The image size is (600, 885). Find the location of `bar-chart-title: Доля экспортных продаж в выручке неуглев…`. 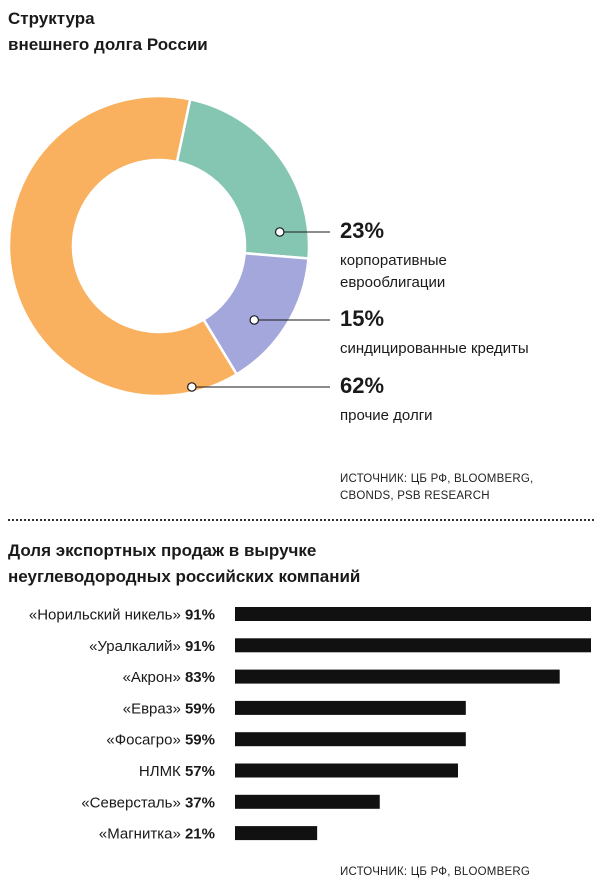

bar-chart-title: Доля экспортных продаж в выручке неуглев… is located at coordinates (184, 564).